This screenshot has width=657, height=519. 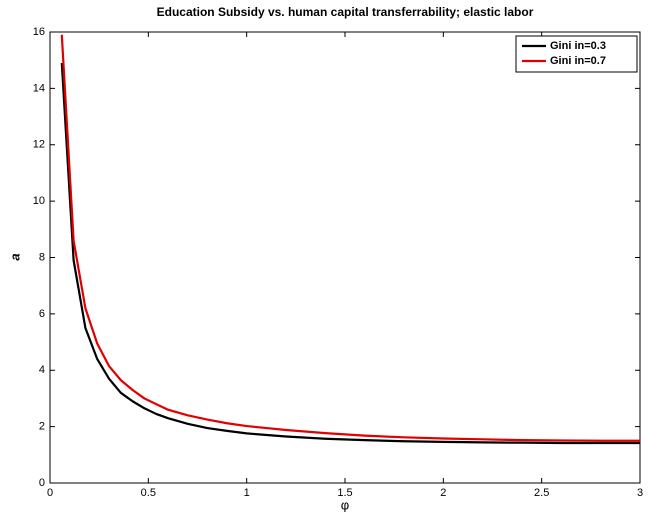 What do you see at coordinates (14, 256) in the screenshot?
I see `y-axis-label: a` at bounding box center [14, 256].